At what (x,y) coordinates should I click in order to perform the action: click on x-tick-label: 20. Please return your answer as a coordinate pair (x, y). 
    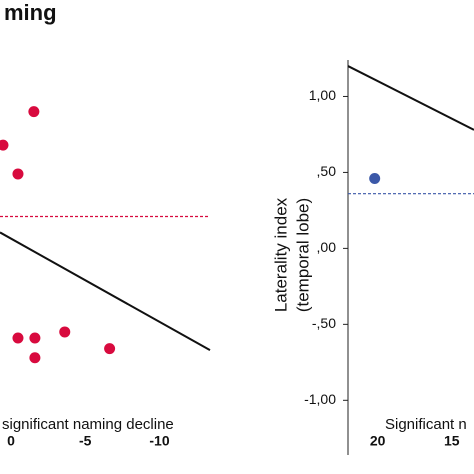
    Looking at the image, I should click on (378, 441).